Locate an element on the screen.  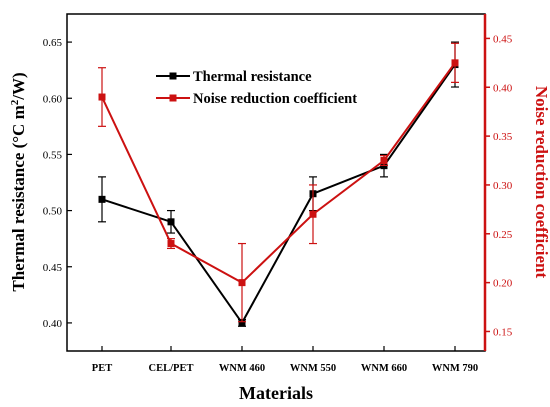
legend-label: Thermal resistance is located at coordinates (252, 77).